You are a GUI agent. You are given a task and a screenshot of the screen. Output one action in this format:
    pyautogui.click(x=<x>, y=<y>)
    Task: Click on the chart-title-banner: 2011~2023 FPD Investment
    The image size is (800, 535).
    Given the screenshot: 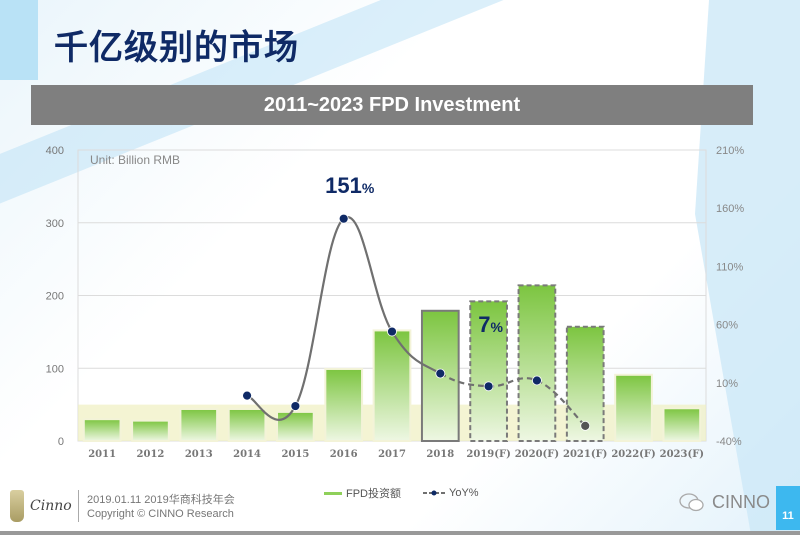 What is the action you would take?
    pyautogui.click(x=392, y=105)
    